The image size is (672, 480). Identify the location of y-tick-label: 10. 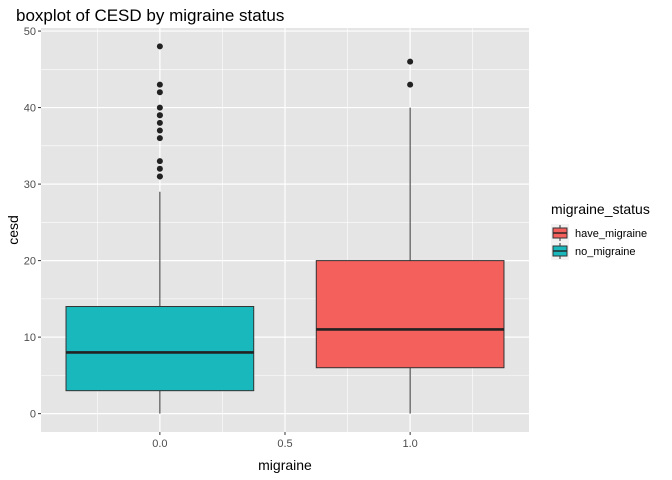
(30, 338).